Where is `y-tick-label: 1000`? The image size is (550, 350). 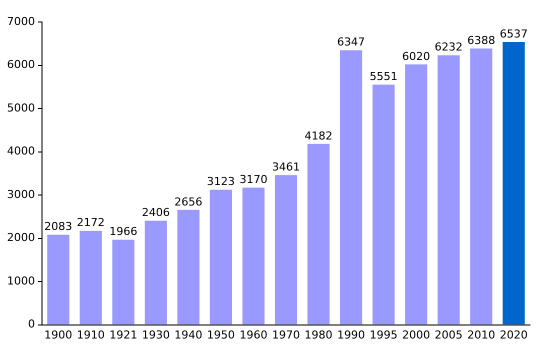 y-tick-label: 1000 is located at coordinates (20, 281).